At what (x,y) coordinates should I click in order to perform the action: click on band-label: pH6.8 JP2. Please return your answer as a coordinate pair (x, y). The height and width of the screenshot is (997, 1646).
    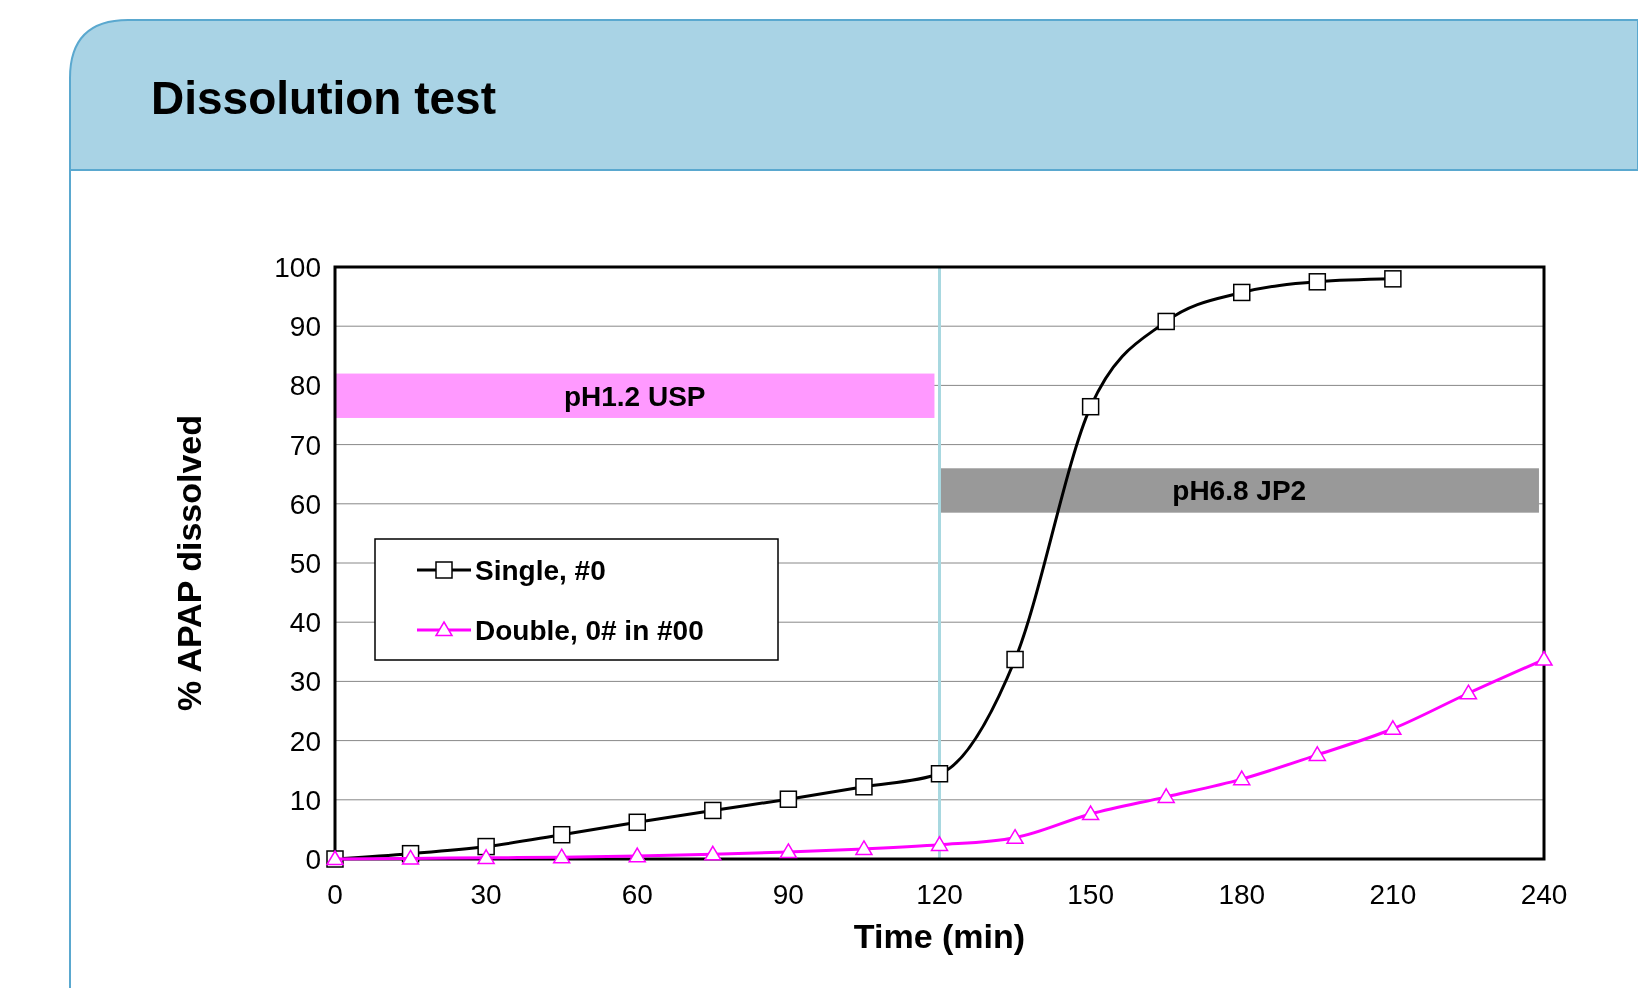
    Looking at the image, I should click on (1239, 491).